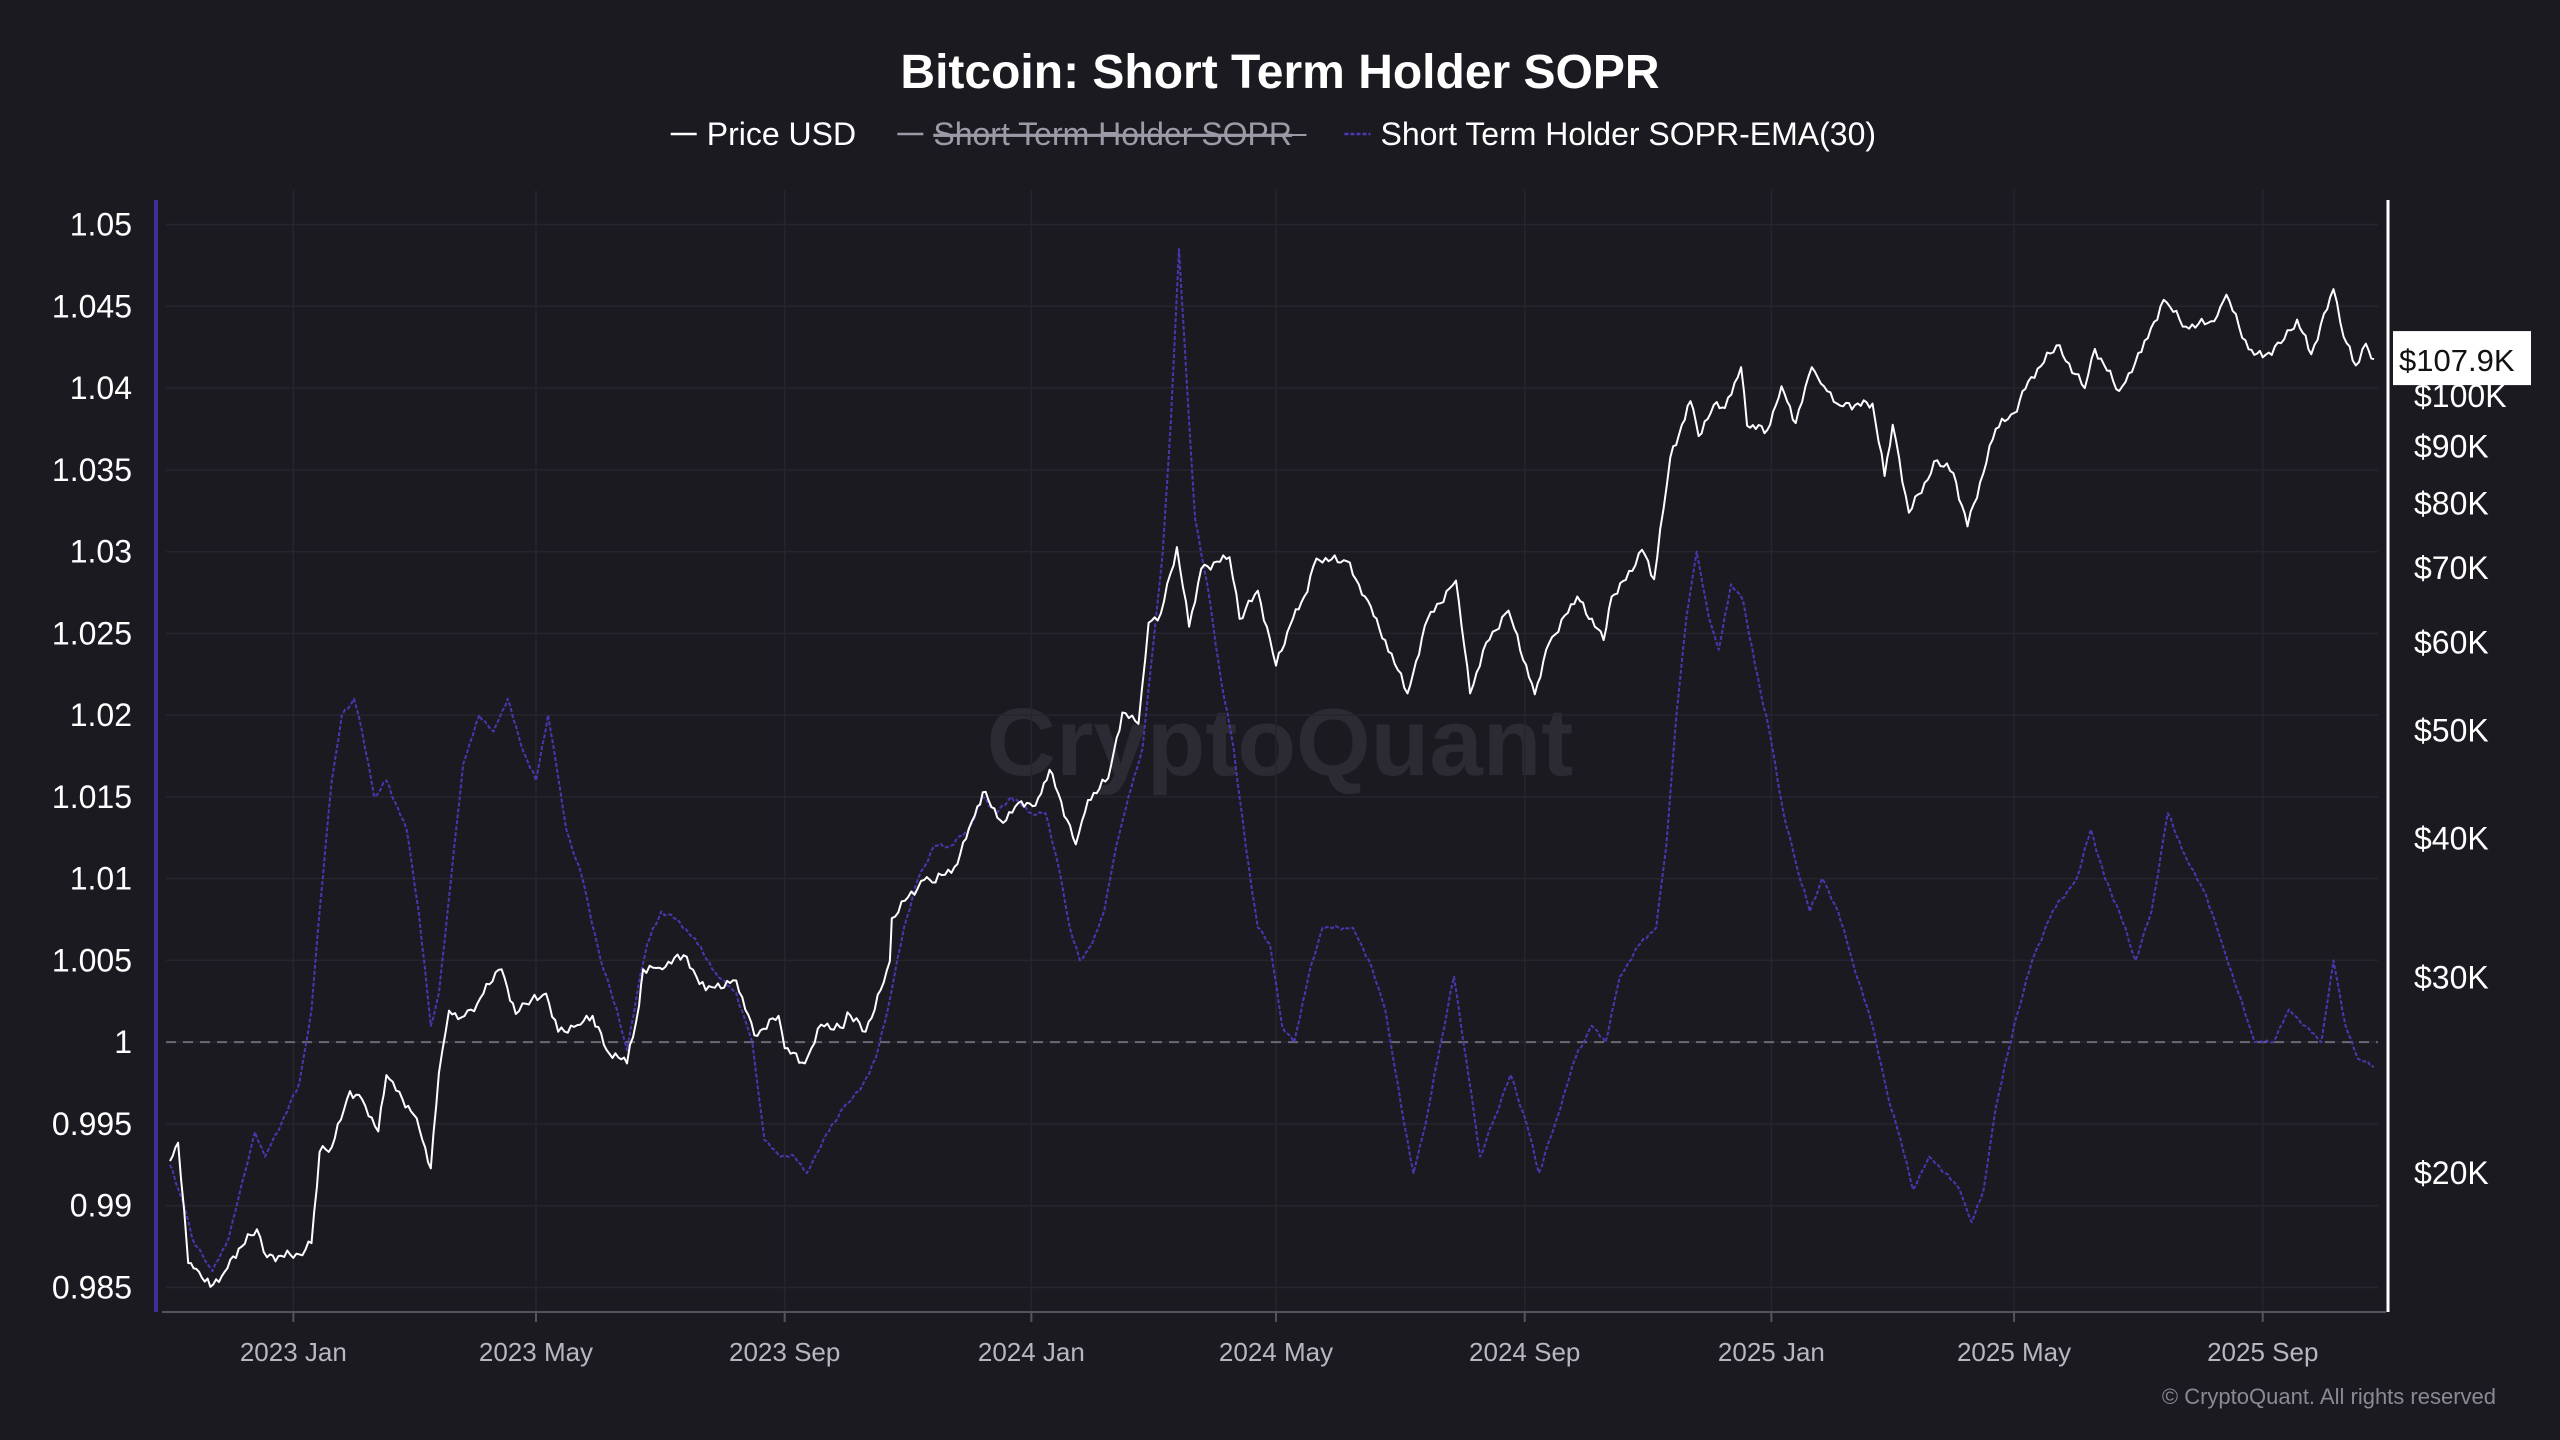  What do you see at coordinates (1628, 134) in the screenshot?
I see `legend-label: Short Term Holder SOPR-EMA(30)` at bounding box center [1628, 134].